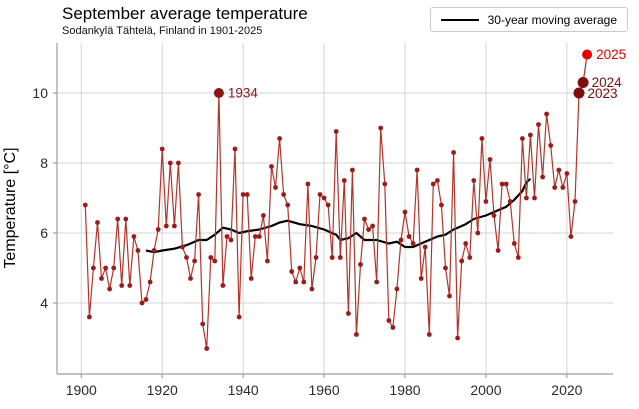 The height and width of the screenshot is (409, 639). What do you see at coordinates (404, 390) in the screenshot?
I see `x-tick-label: 1980` at bounding box center [404, 390].